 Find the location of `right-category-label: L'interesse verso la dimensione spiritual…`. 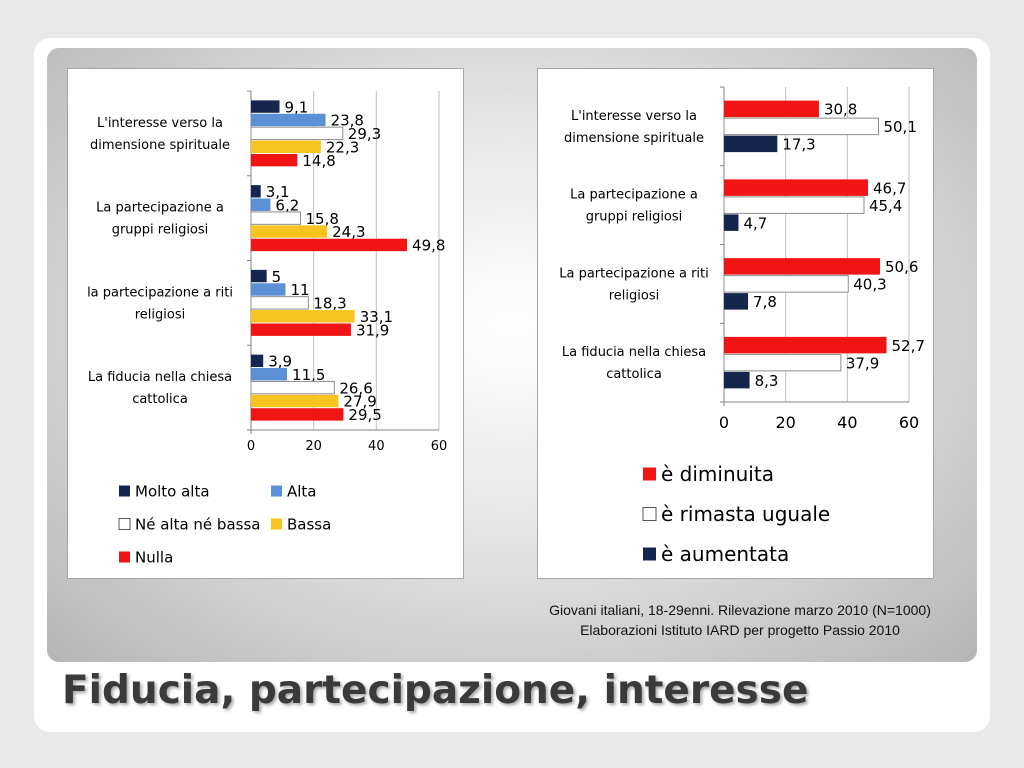

right-category-label: L'interesse verso la dimensione spiritual… is located at coordinates (634, 127).